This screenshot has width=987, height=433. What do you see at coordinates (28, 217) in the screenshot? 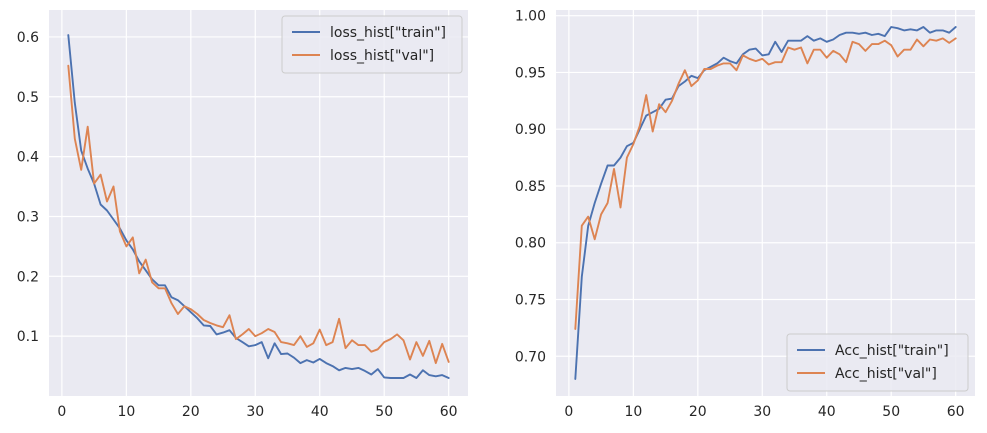
I see `y-tick-label: 0.3` at bounding box center [28, 217].